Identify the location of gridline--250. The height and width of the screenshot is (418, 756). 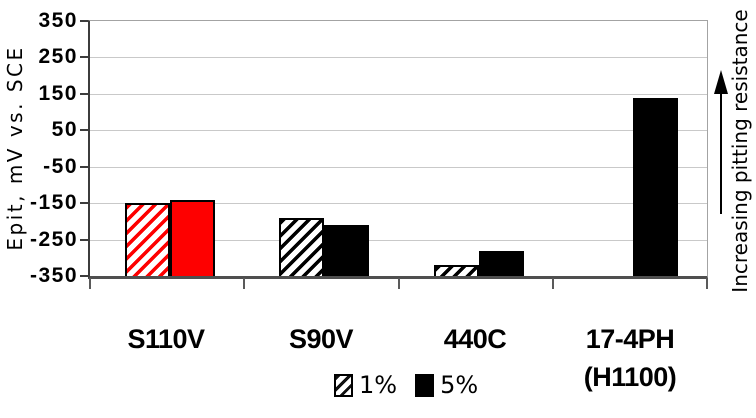
(398, 240).